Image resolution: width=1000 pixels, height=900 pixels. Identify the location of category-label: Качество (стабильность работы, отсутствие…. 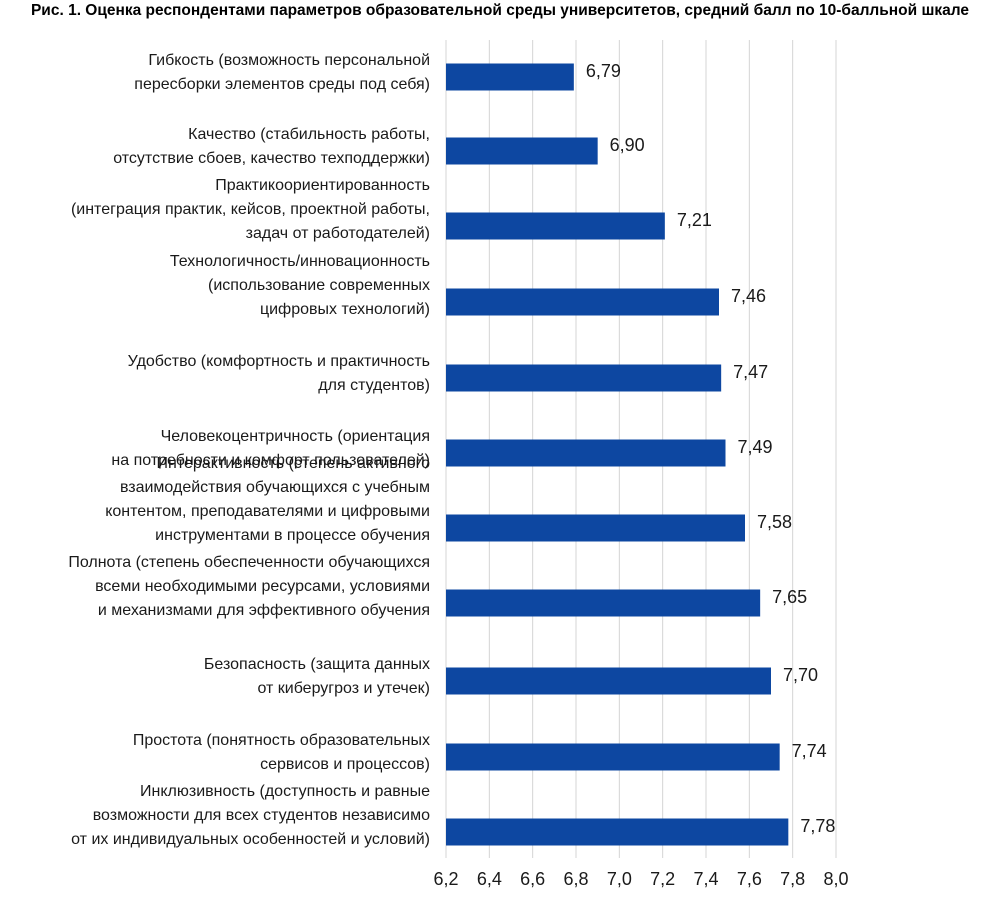
(271, 146).